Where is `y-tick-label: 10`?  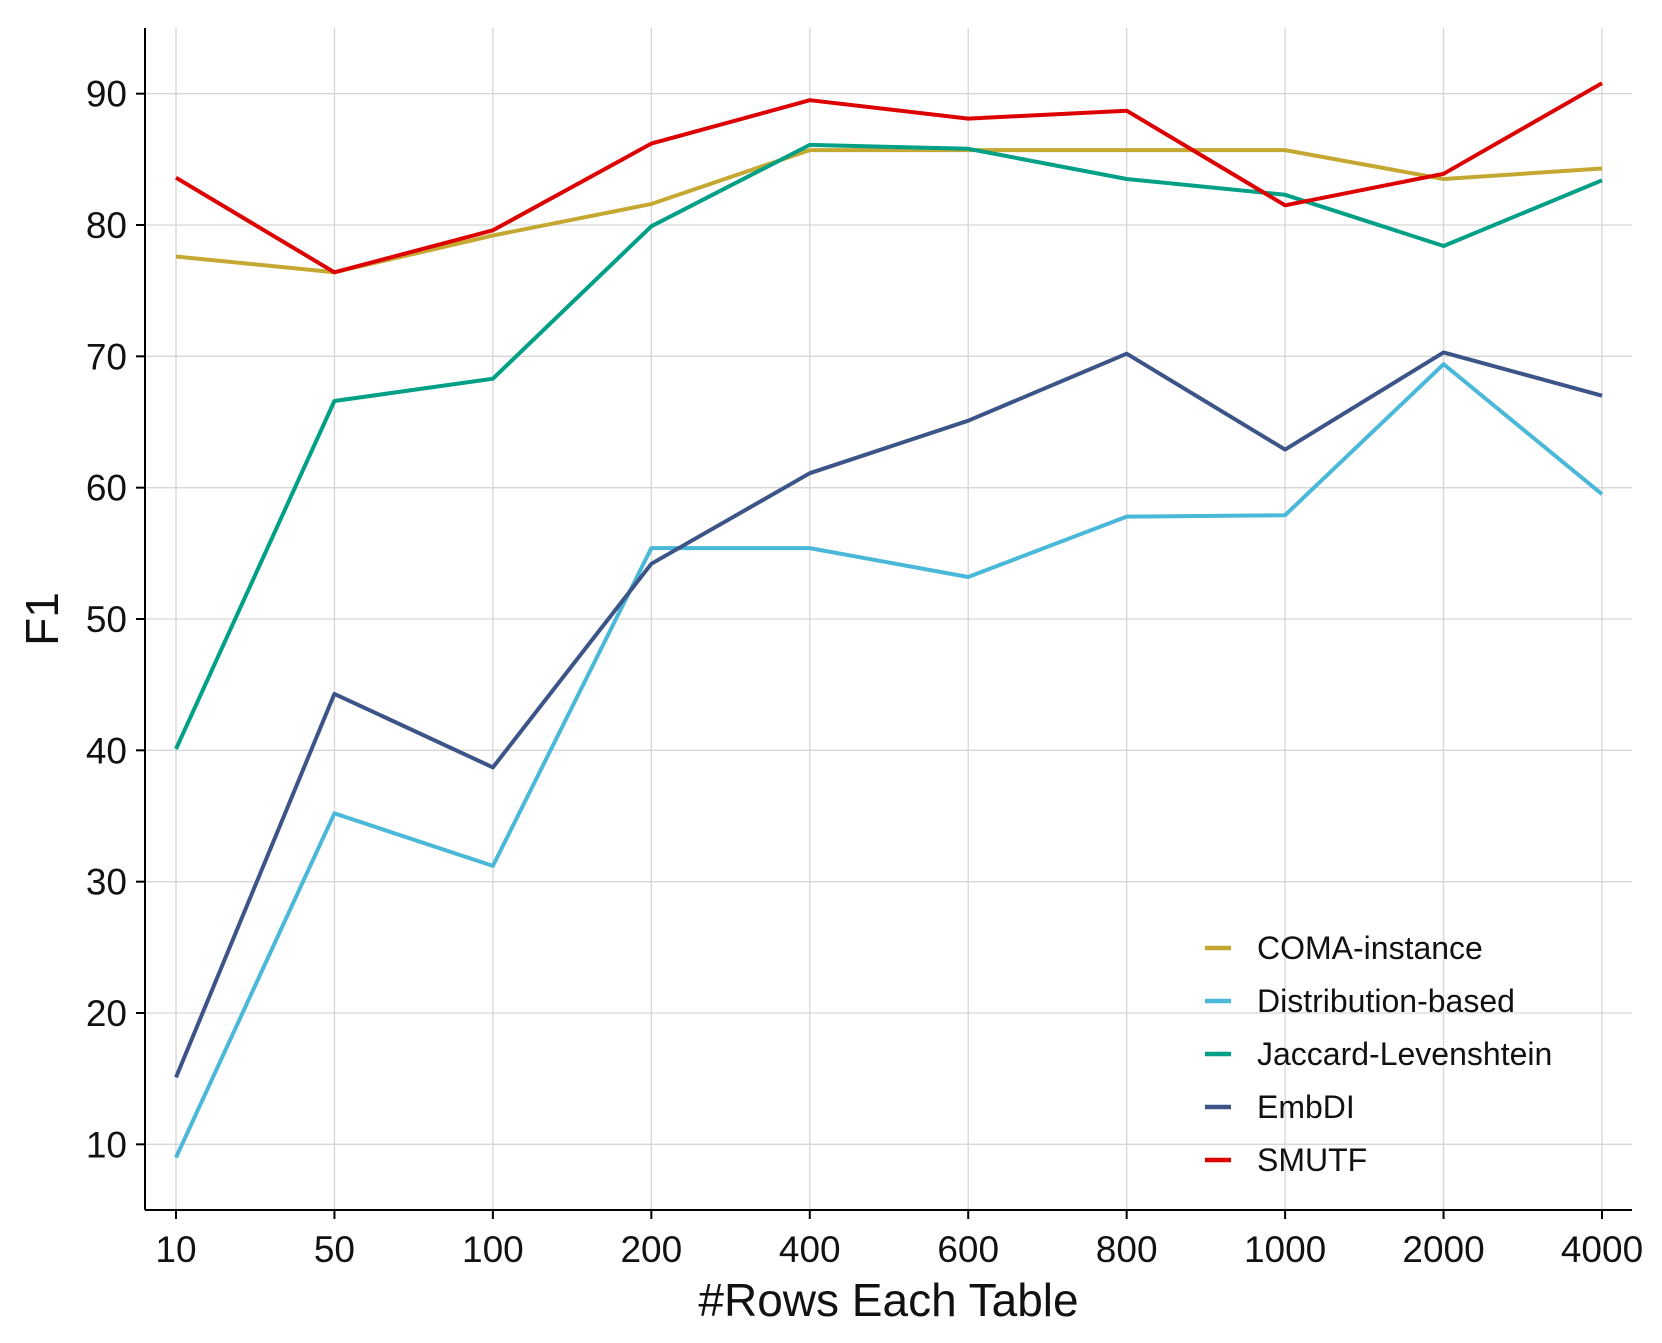
y-tick-label: 10 is located at coordinates (106, 1144).